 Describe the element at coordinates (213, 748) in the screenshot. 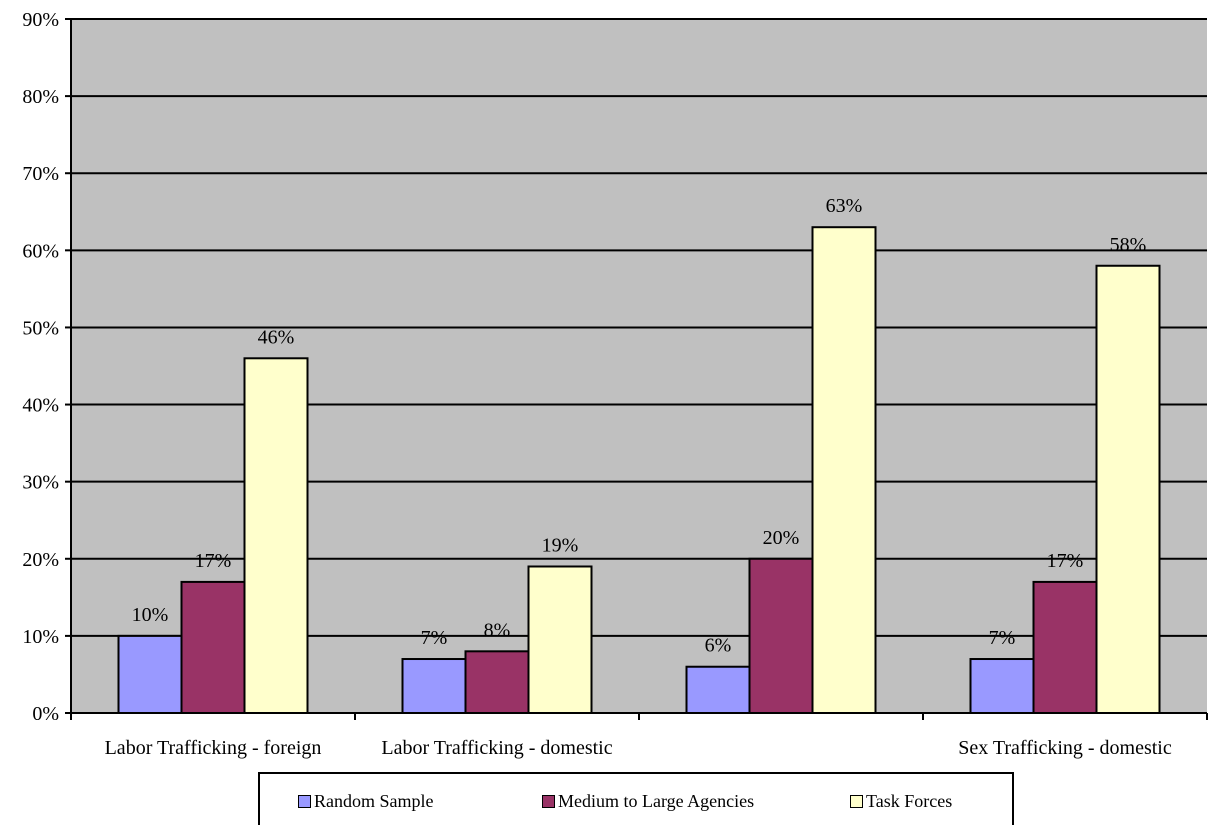

I see `category-label: Labor Trafficking - foreign` at that location.